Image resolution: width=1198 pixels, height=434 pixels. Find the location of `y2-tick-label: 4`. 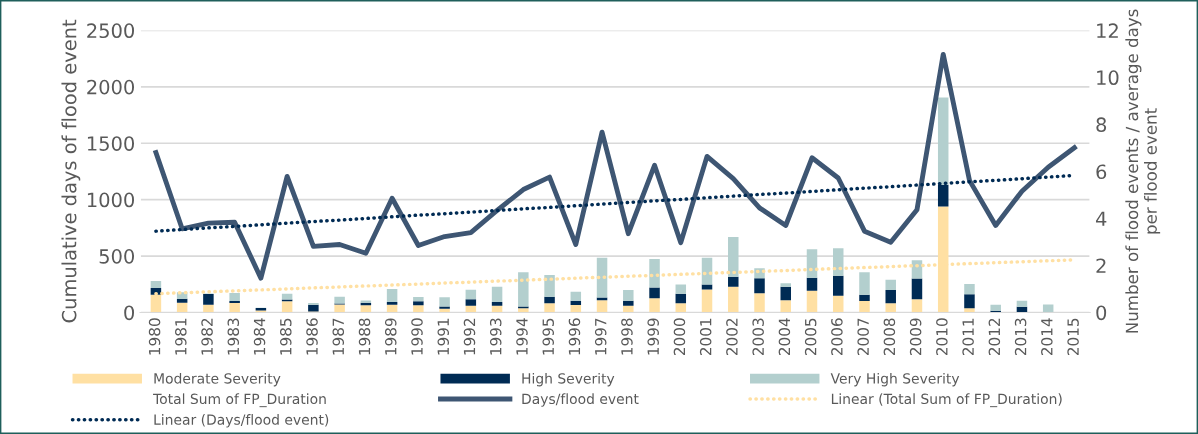

y2-tick-label: 4 is located at coordinates (1101, 218).